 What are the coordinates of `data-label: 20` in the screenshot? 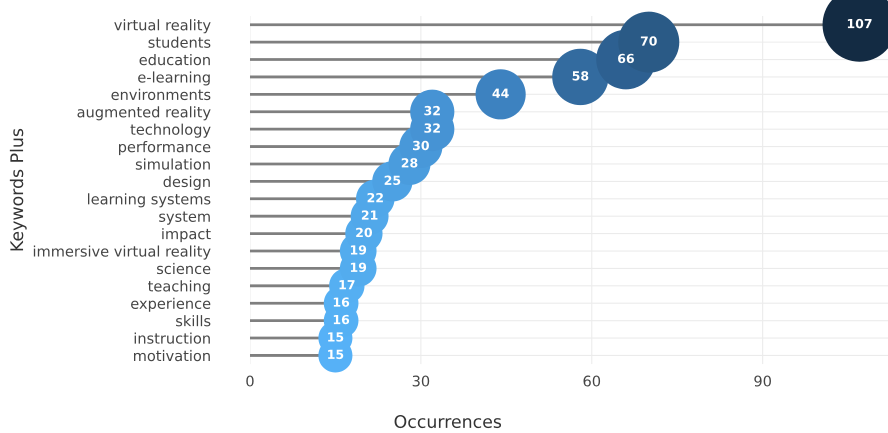 It's located at (364, 233).